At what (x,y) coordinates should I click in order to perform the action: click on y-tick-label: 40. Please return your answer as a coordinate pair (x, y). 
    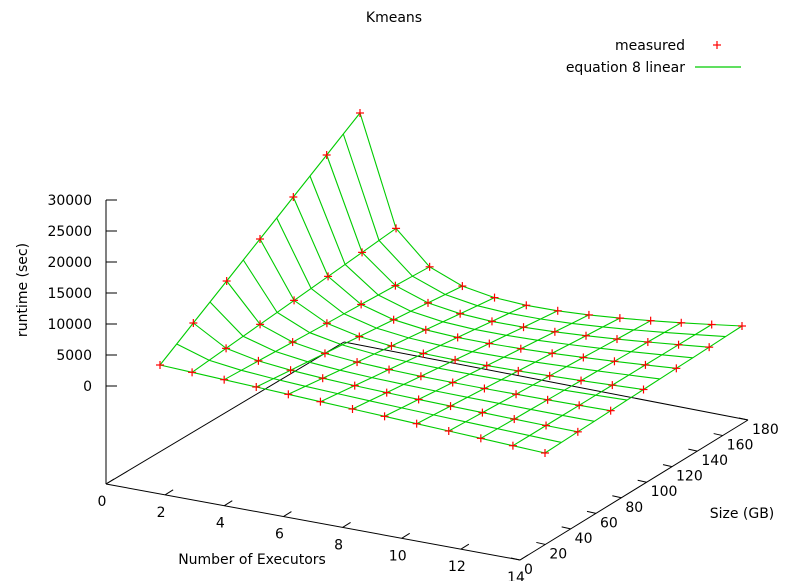
    Looking at the image, I should click on (584, 539).